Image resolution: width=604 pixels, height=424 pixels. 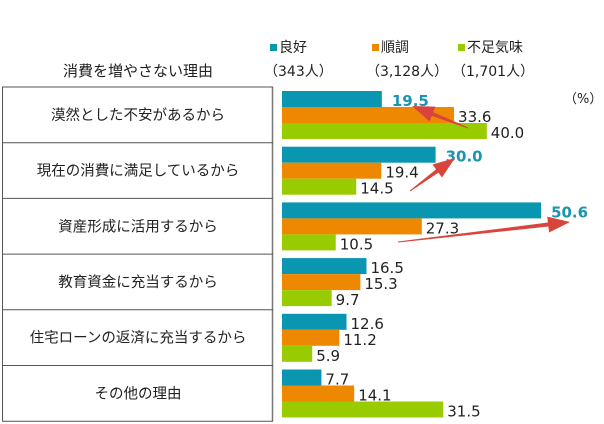 What do you see at coordinates (138, 71) in the screenshot?
I see `category-header: 消費を増やさない理由` at bounding box center [138, 71].